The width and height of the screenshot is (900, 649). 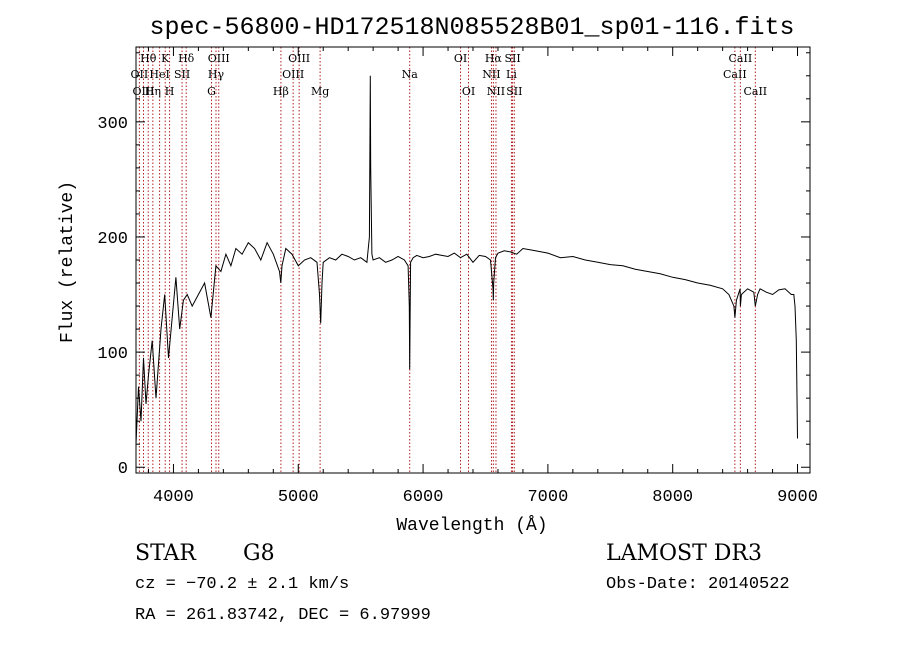 What do you see at coordinates (547, 497) in the screenshot?
I see `x-tick-label-7000: 7000` at bounding box center [547, 497].